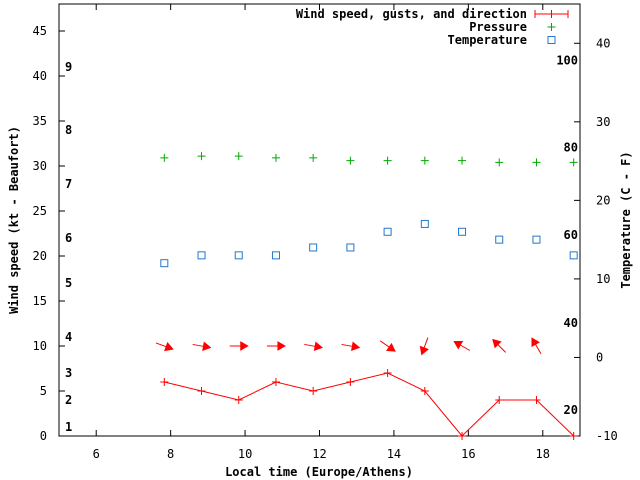 The width and height of the screenshot is (640, 480). Describe the element at coordinates (603, 279) in the screenshot. I see `y2-tick-label: 10` at that location.